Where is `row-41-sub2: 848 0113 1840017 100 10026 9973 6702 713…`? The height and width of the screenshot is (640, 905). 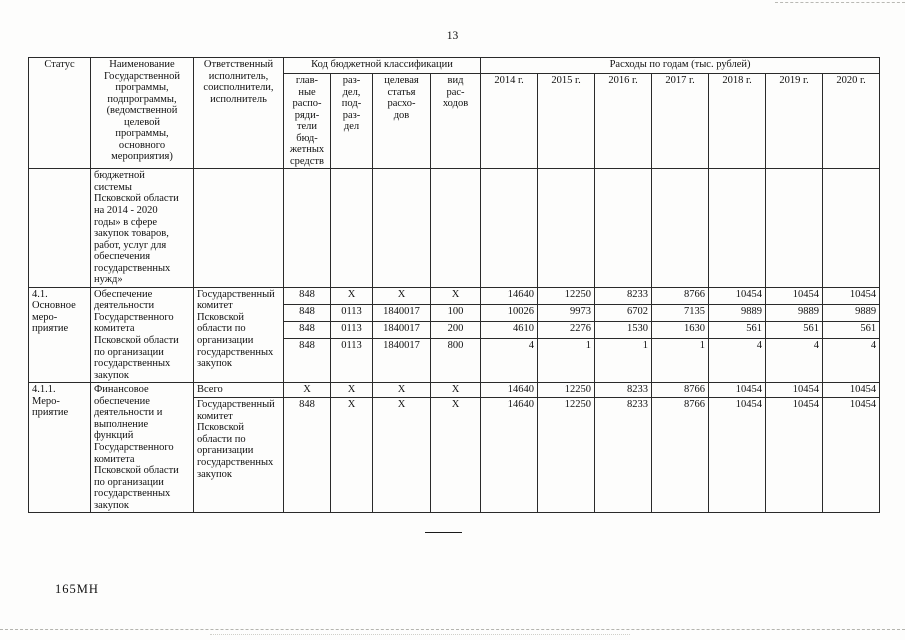
row-41-sub2: 848 0113 1840017 100 10026 9973 6702 713… is located at coordinates (455, 312).